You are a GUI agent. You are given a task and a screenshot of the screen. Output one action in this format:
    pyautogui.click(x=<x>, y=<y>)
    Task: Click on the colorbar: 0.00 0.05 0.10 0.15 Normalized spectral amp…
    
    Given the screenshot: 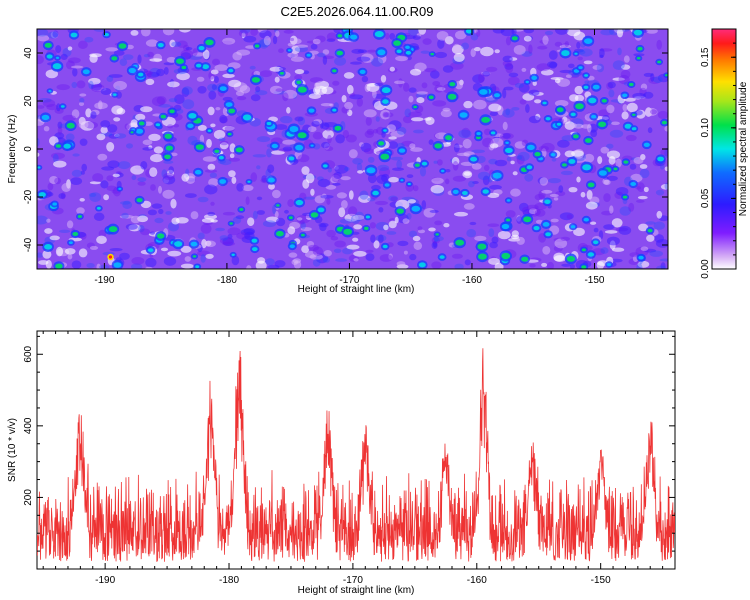 What is the action you would take?
    pyautogui.click(x=724, y=153)
    